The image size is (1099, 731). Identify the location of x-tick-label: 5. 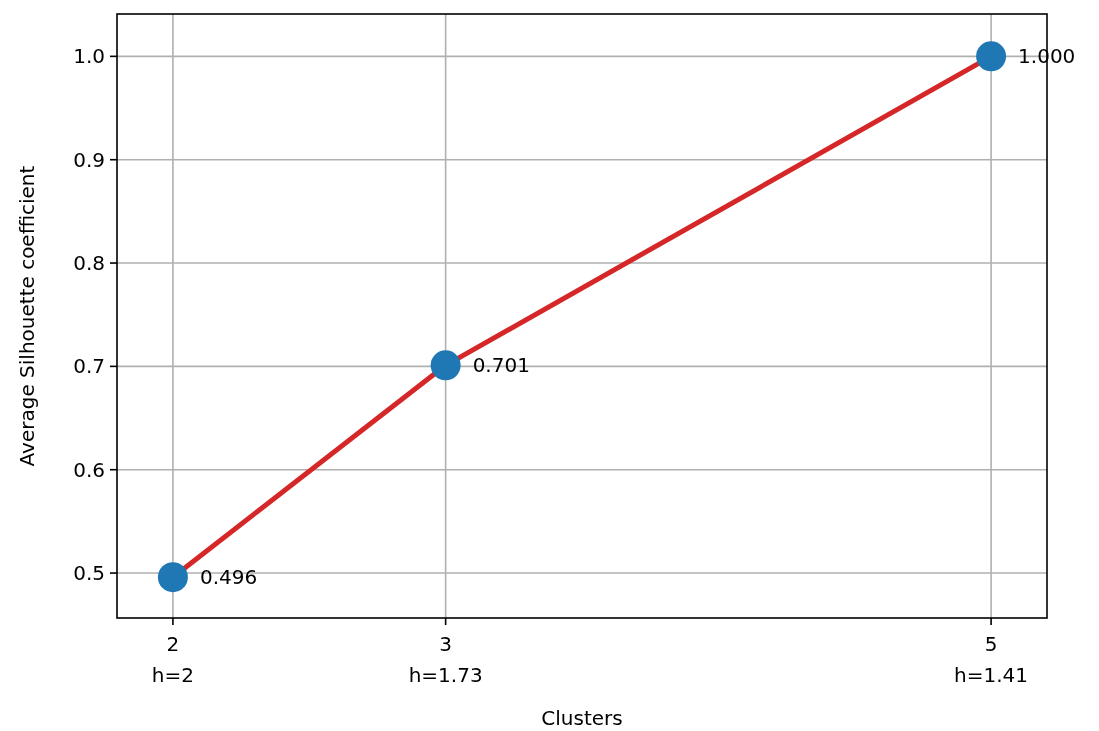
(991, 644).